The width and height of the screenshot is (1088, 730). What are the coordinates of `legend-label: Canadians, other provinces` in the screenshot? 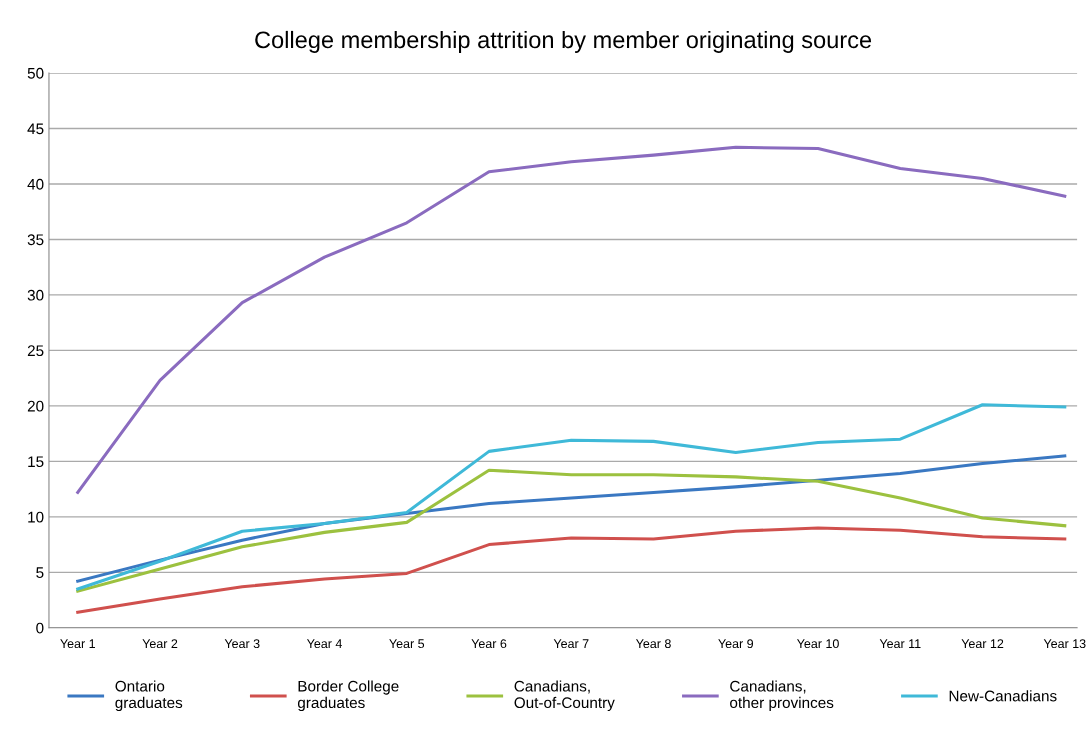 It's located at (782, 696).